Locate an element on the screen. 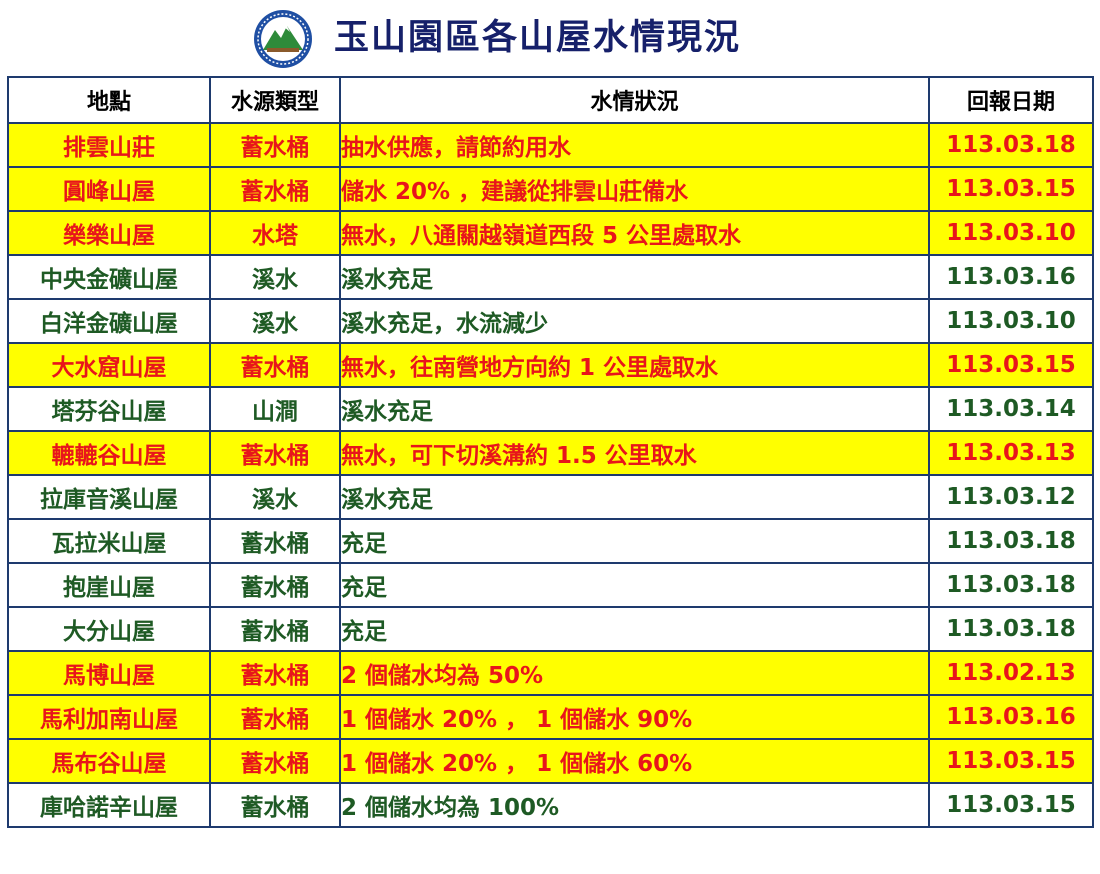 This screenshot has height=874, width=1100. table-row: 拉庫音溪山屋 溪水 溪水充足 113.03.12 is located at coordinates (550, 497).